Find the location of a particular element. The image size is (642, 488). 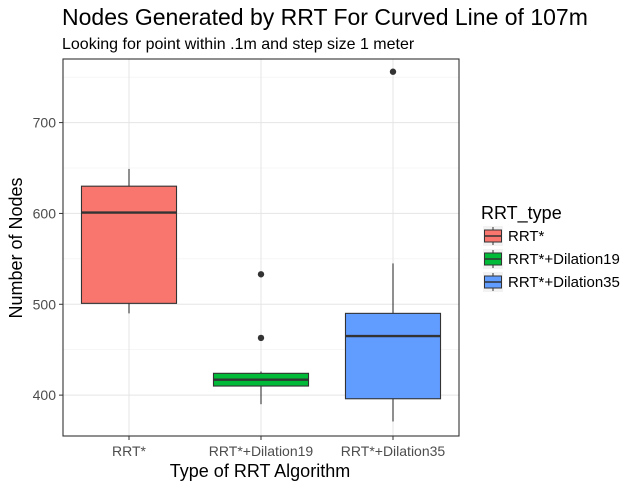

x-tick-label: RRT*+Dilation35 is located at coordinates (393, 451).